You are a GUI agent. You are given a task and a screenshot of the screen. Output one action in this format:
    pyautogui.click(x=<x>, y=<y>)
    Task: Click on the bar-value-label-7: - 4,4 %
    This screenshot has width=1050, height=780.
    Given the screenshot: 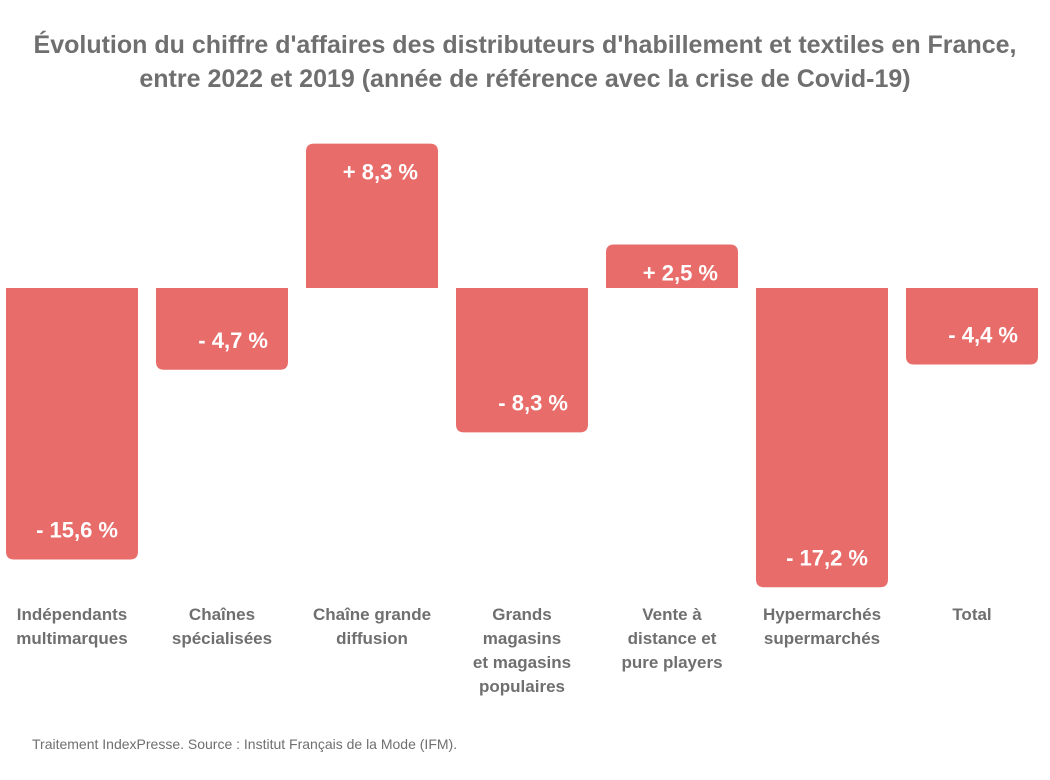 What is the action you would take?
    pyautogui.click(x=983, y=335)
    